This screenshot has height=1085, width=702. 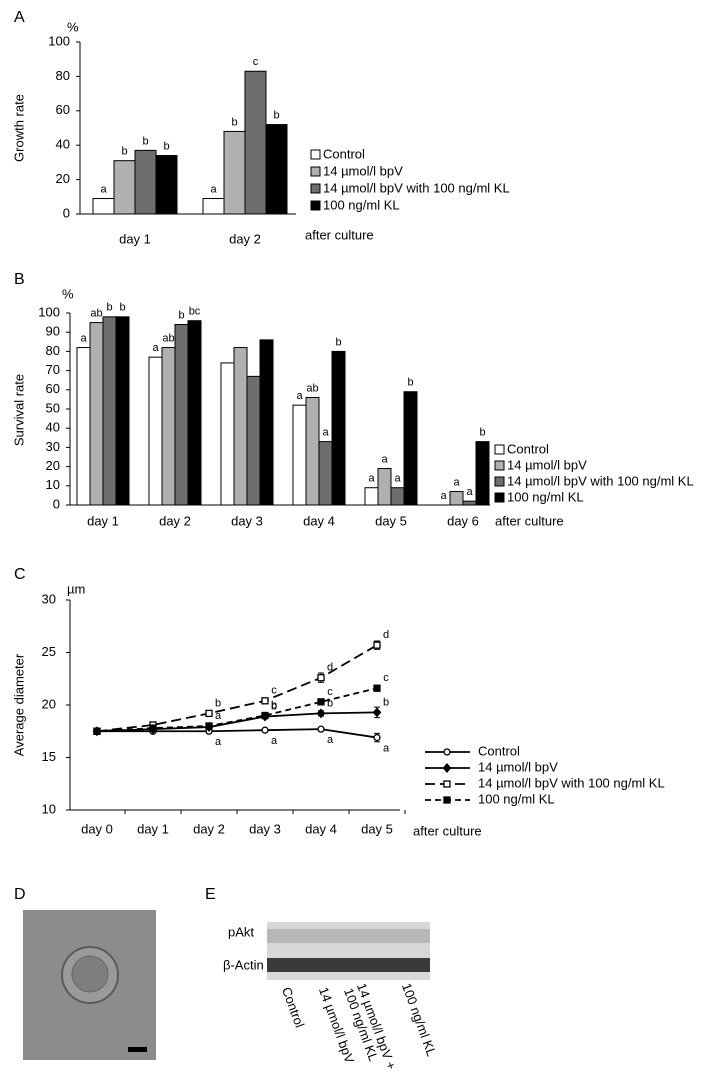 What do you see at coordinates (18, 410) in the screenshot?
I see `y-axis-label: Survival rate` at bounding box center [18, 410].